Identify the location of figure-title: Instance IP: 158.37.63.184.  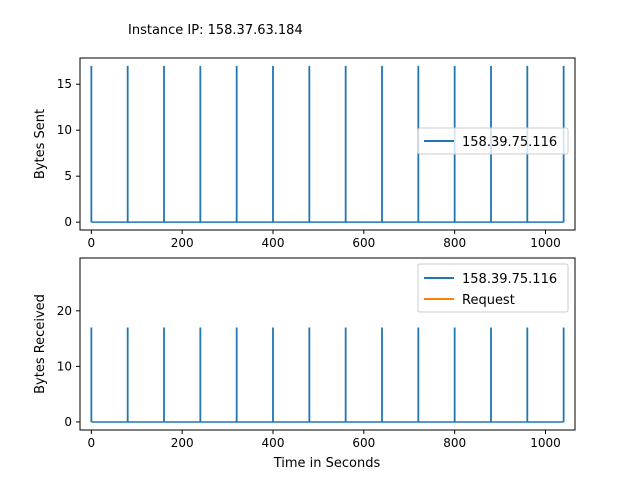
(215, 30).